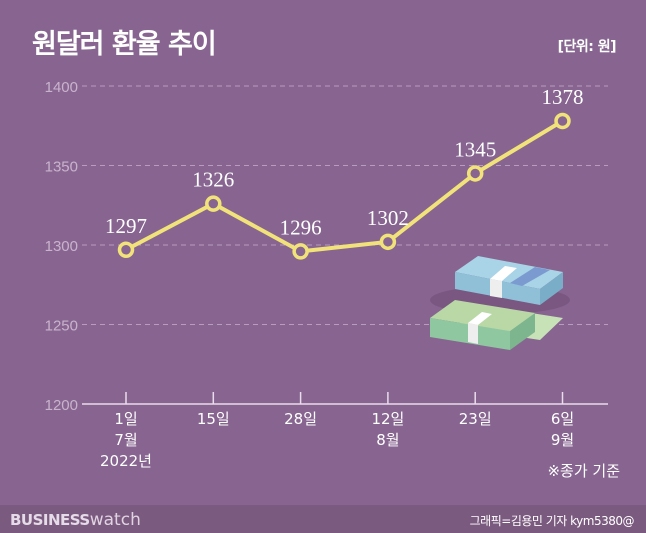  What do you see at coordinates (61, 326) in the screenshot?
I see `y-tick-label: 1250` at bounding box center [61, 326].